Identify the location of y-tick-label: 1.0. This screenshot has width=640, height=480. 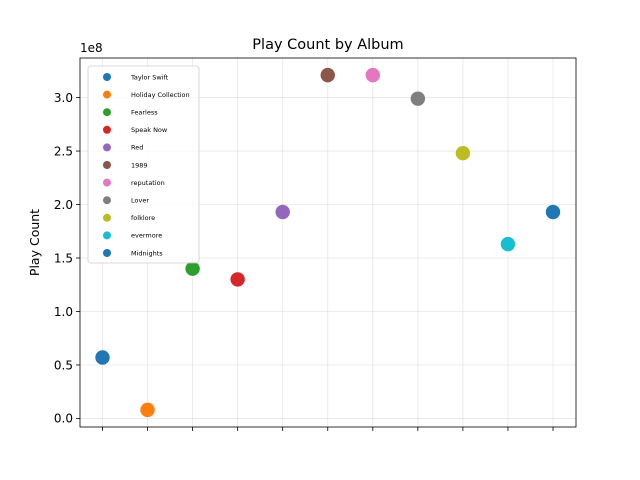
(63, 312).